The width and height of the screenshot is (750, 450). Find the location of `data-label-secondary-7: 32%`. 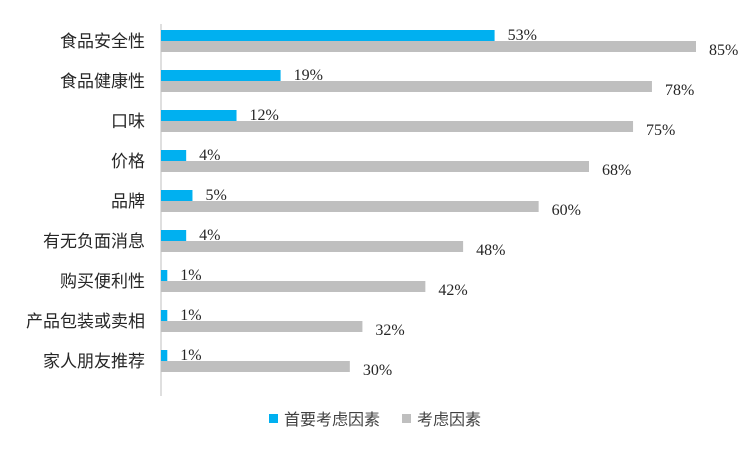

data-label-secondary-7: 32% is located at coordinates (389, 330).